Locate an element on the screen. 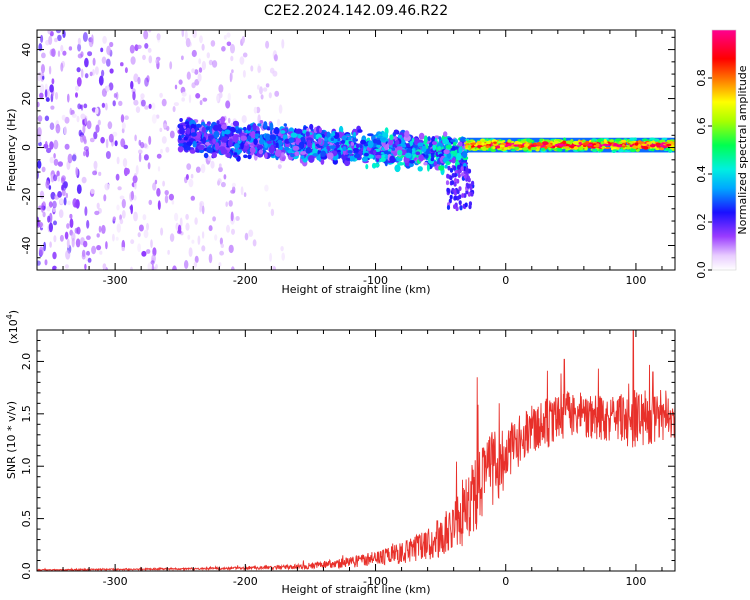 The image size is (750, 600). x-tick-label: -300 is located at coordinates (115, 280).